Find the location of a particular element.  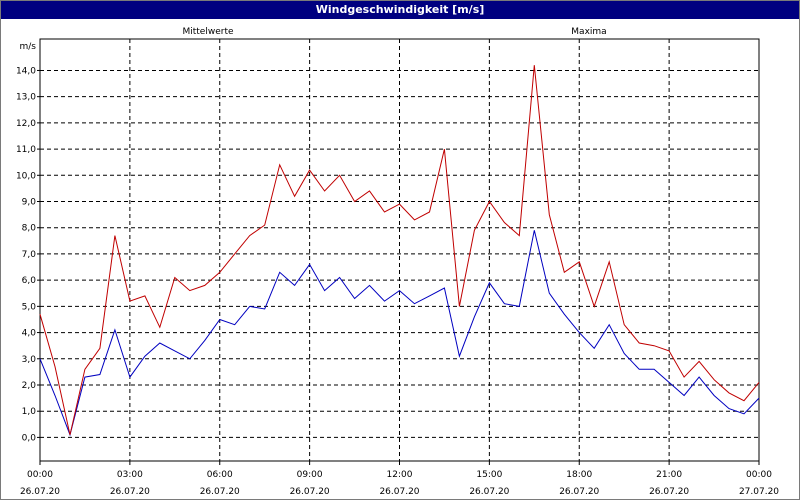

y-tick-label: 10,0 is located at coordinates (26, 176).